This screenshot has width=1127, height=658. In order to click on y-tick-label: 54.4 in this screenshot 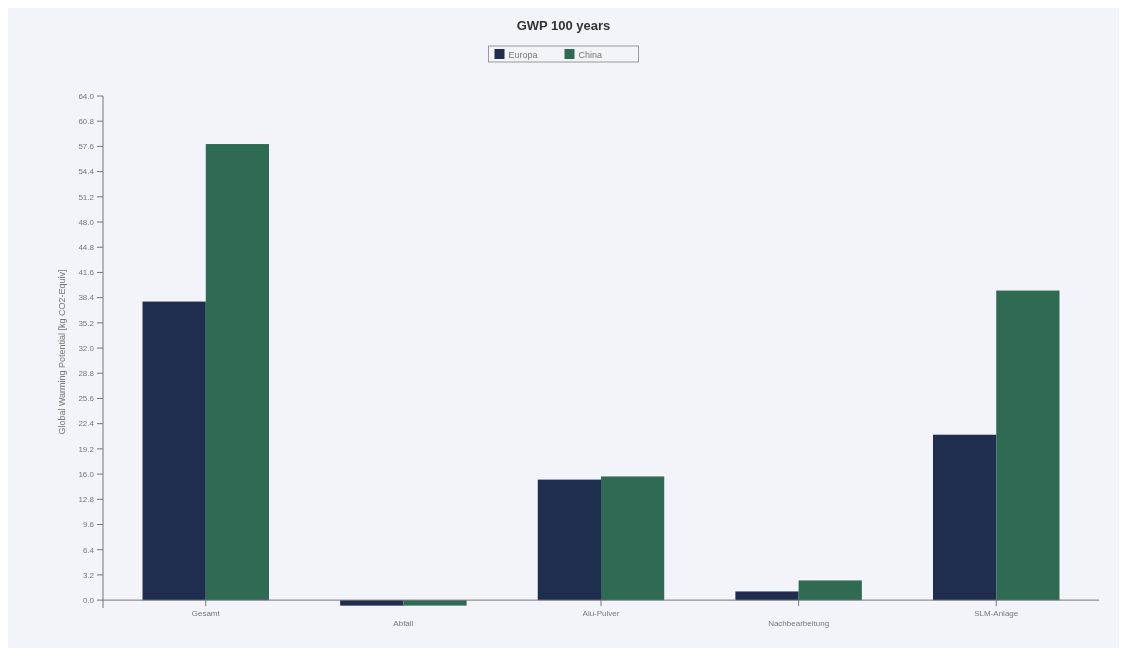, I will do `click(86, 172)`.